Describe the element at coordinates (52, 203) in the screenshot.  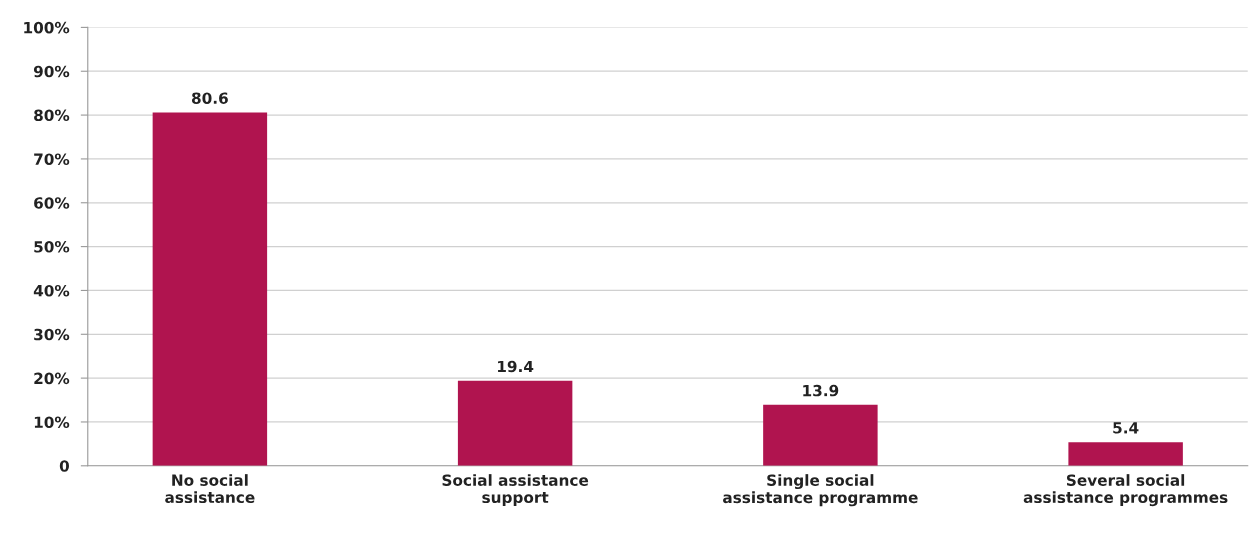
I see `y-tick-label: 60%` at that location.